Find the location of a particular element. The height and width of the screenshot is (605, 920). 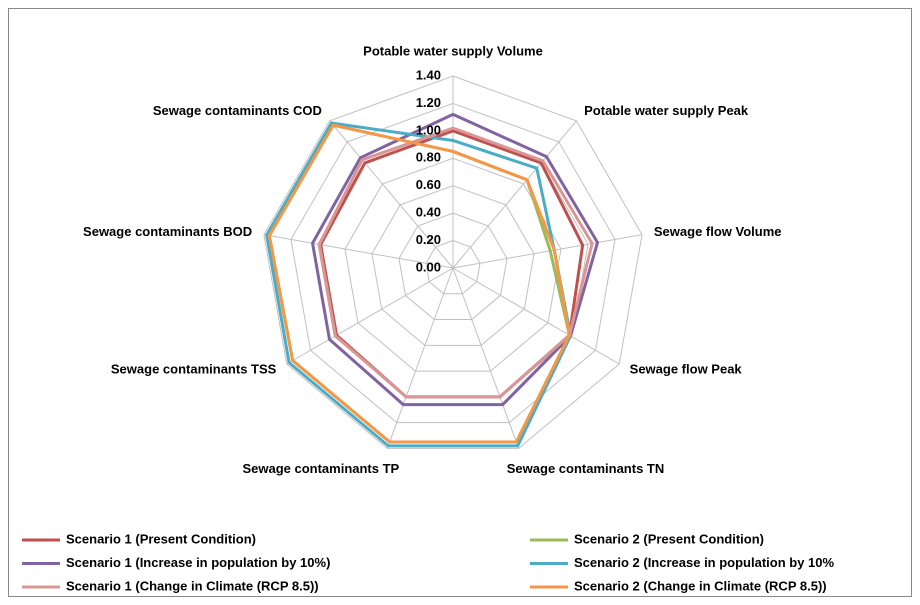

r-tick-label: 0.80 is located at coordinates (428, 157).